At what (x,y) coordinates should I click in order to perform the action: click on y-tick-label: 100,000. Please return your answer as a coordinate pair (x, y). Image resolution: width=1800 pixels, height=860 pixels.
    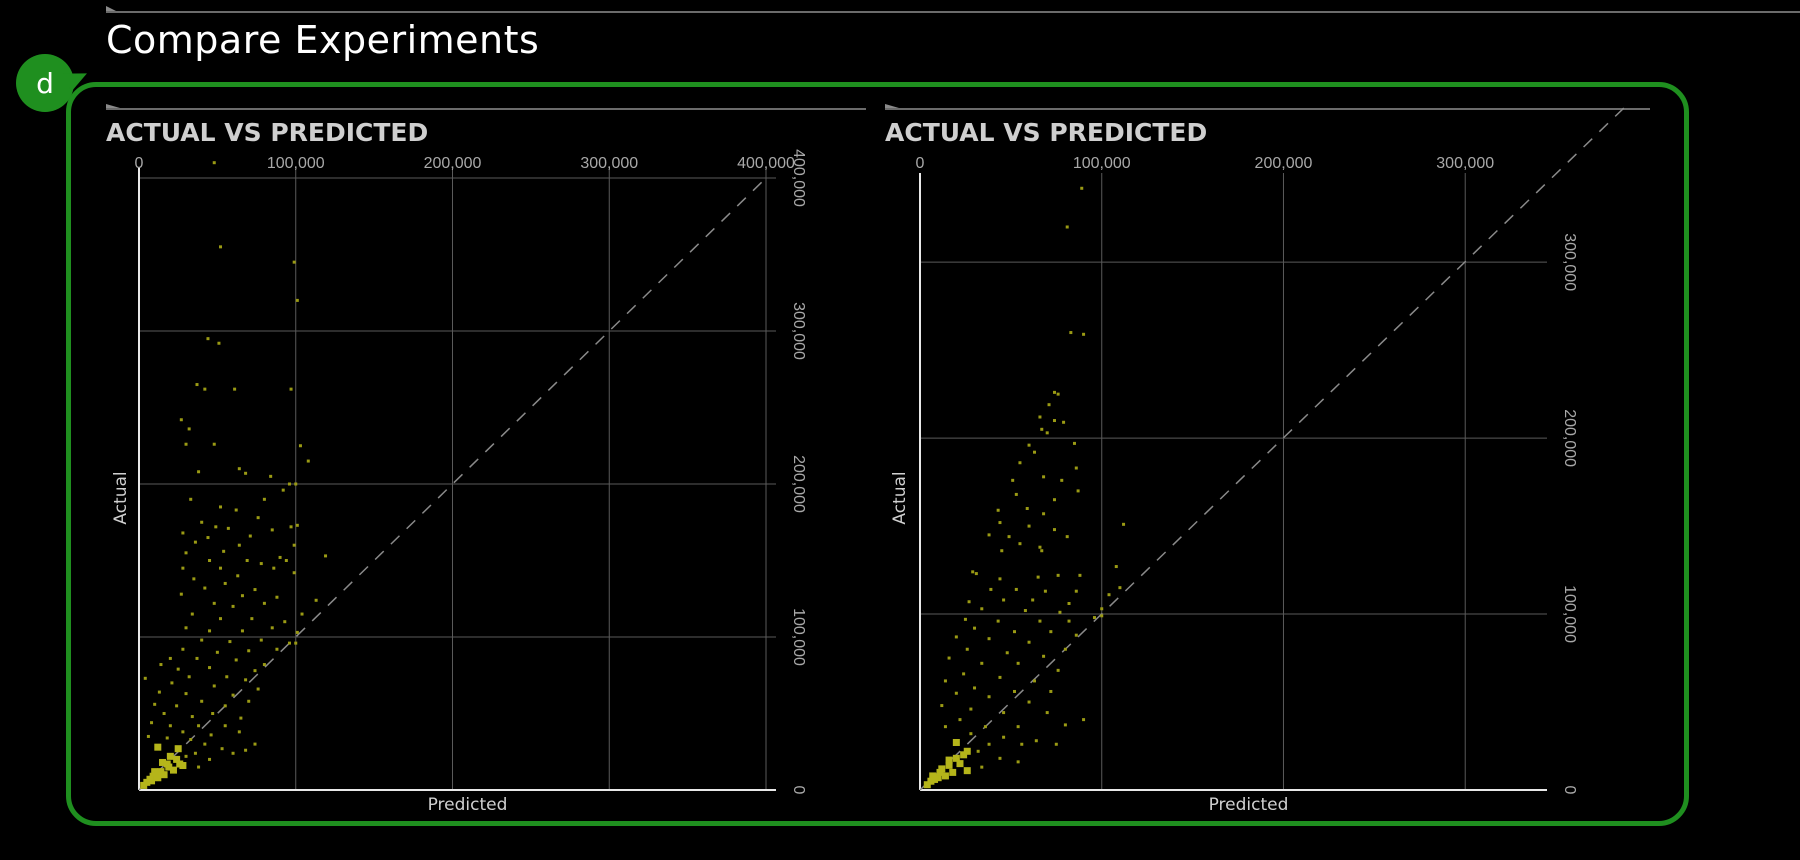
    Looking at the image, I should click on (1569, 614).